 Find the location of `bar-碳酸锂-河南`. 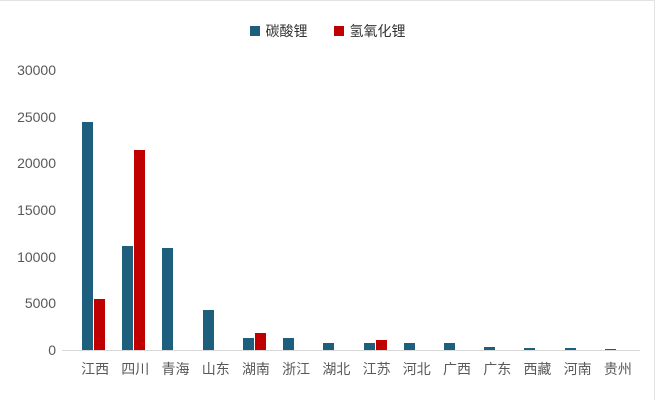

bar-碳酸锂-河南 is located at coordinates (570, 349).